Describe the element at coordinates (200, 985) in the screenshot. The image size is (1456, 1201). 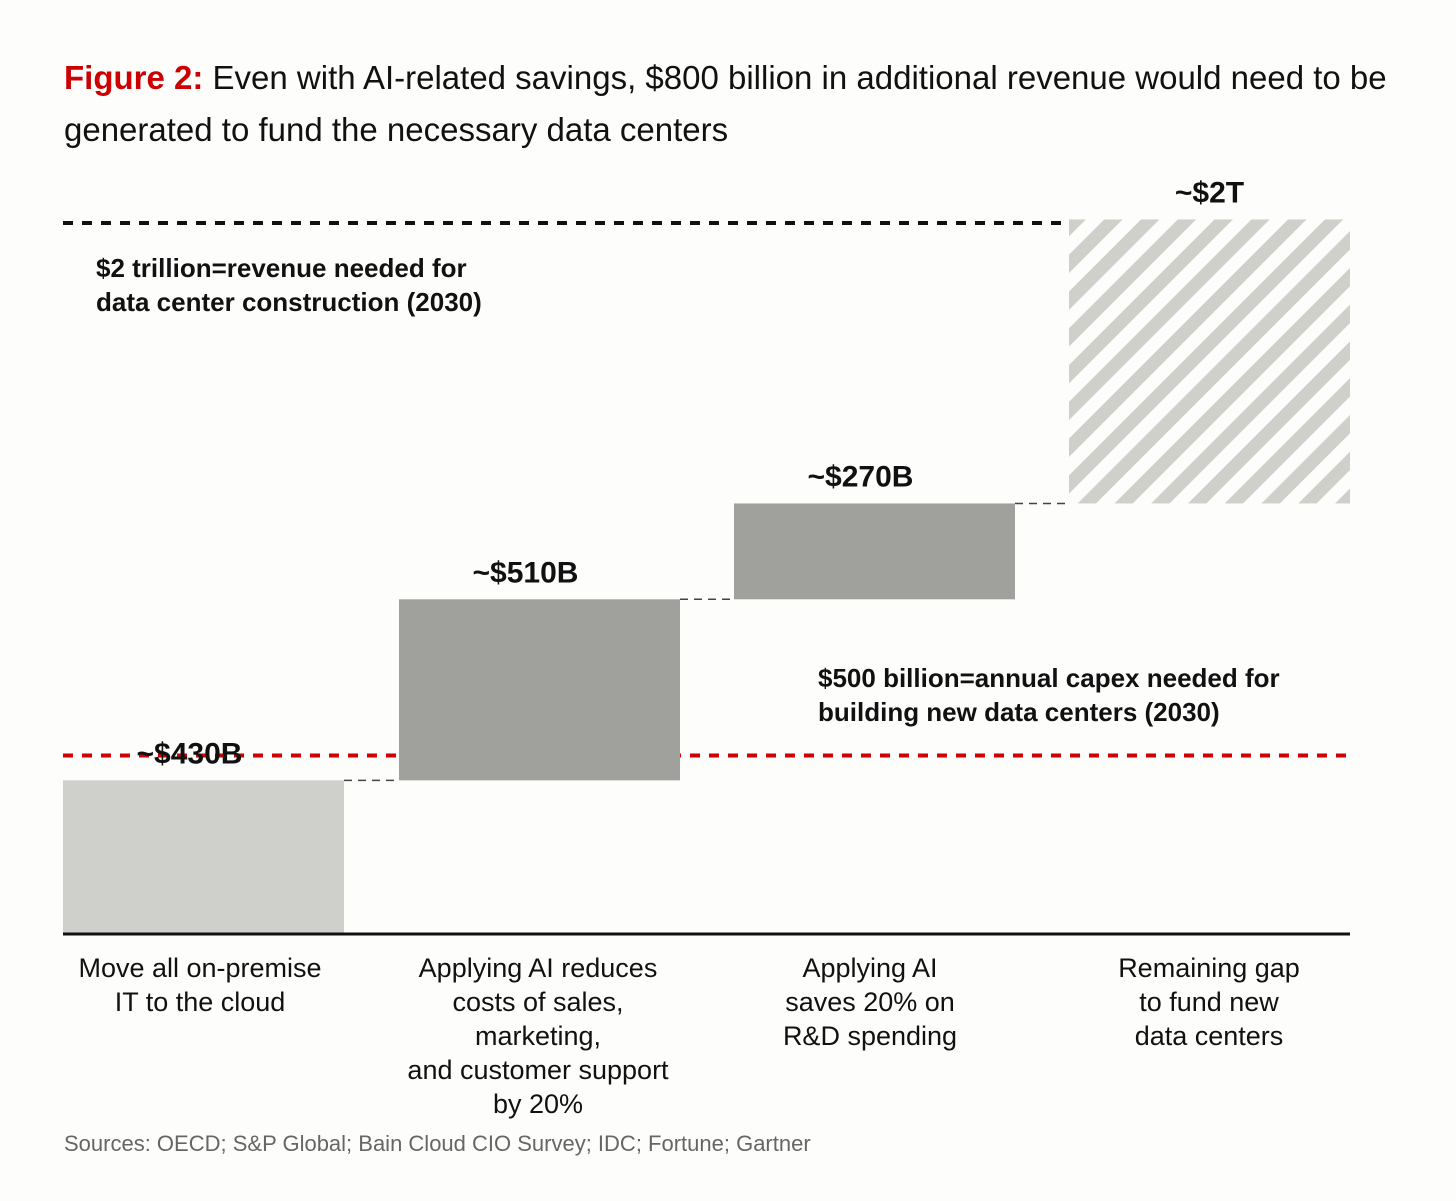
I see `category-label-cloud: Move all on-premise IT to the cloud` at that location.